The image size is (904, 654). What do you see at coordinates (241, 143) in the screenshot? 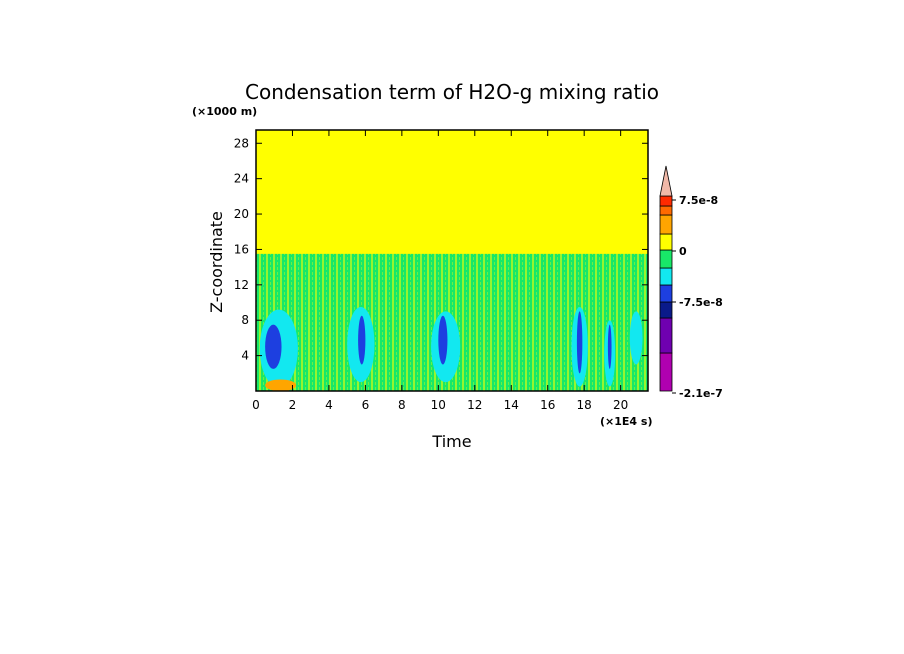
I see `y-tick-label: 28` at bounding box center [241, 143].